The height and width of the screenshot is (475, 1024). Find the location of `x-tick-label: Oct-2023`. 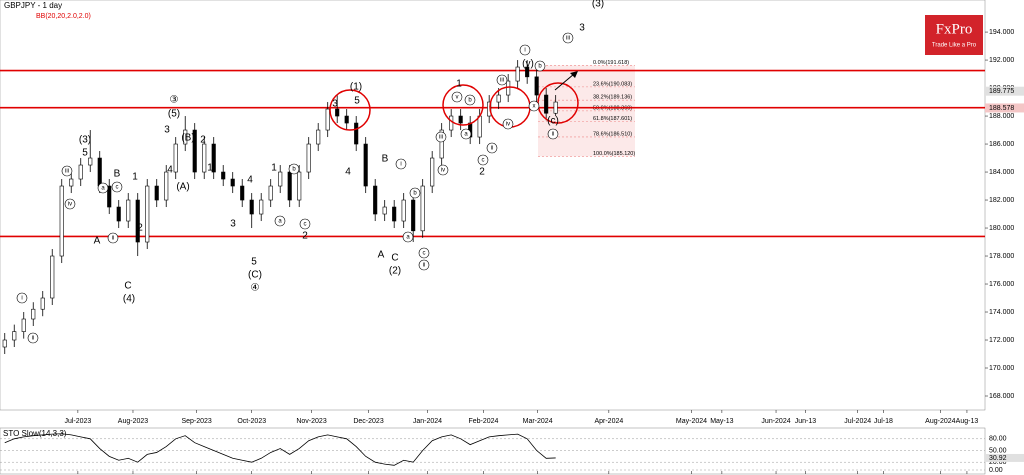

x-tick-label: Oct-2023 is located at coordinates (251, 421).